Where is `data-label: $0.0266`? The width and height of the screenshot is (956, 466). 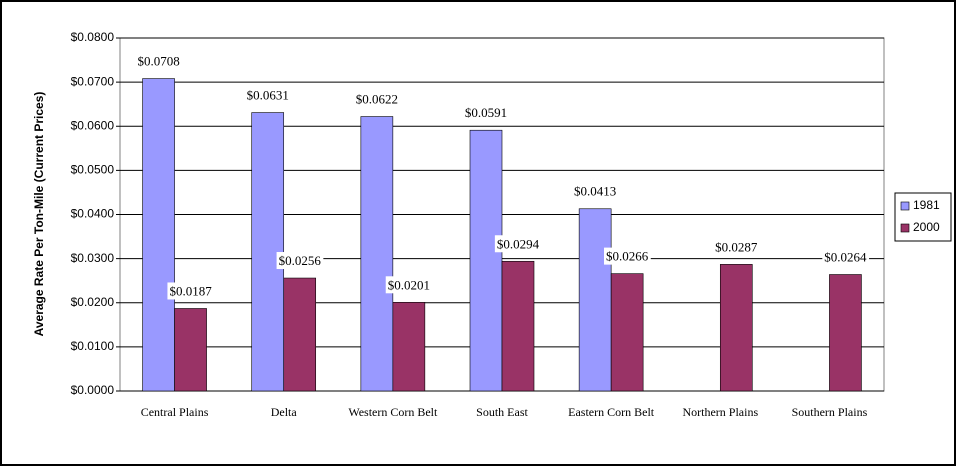 data-label: $0.0266 is located at coordinates (627, 256).